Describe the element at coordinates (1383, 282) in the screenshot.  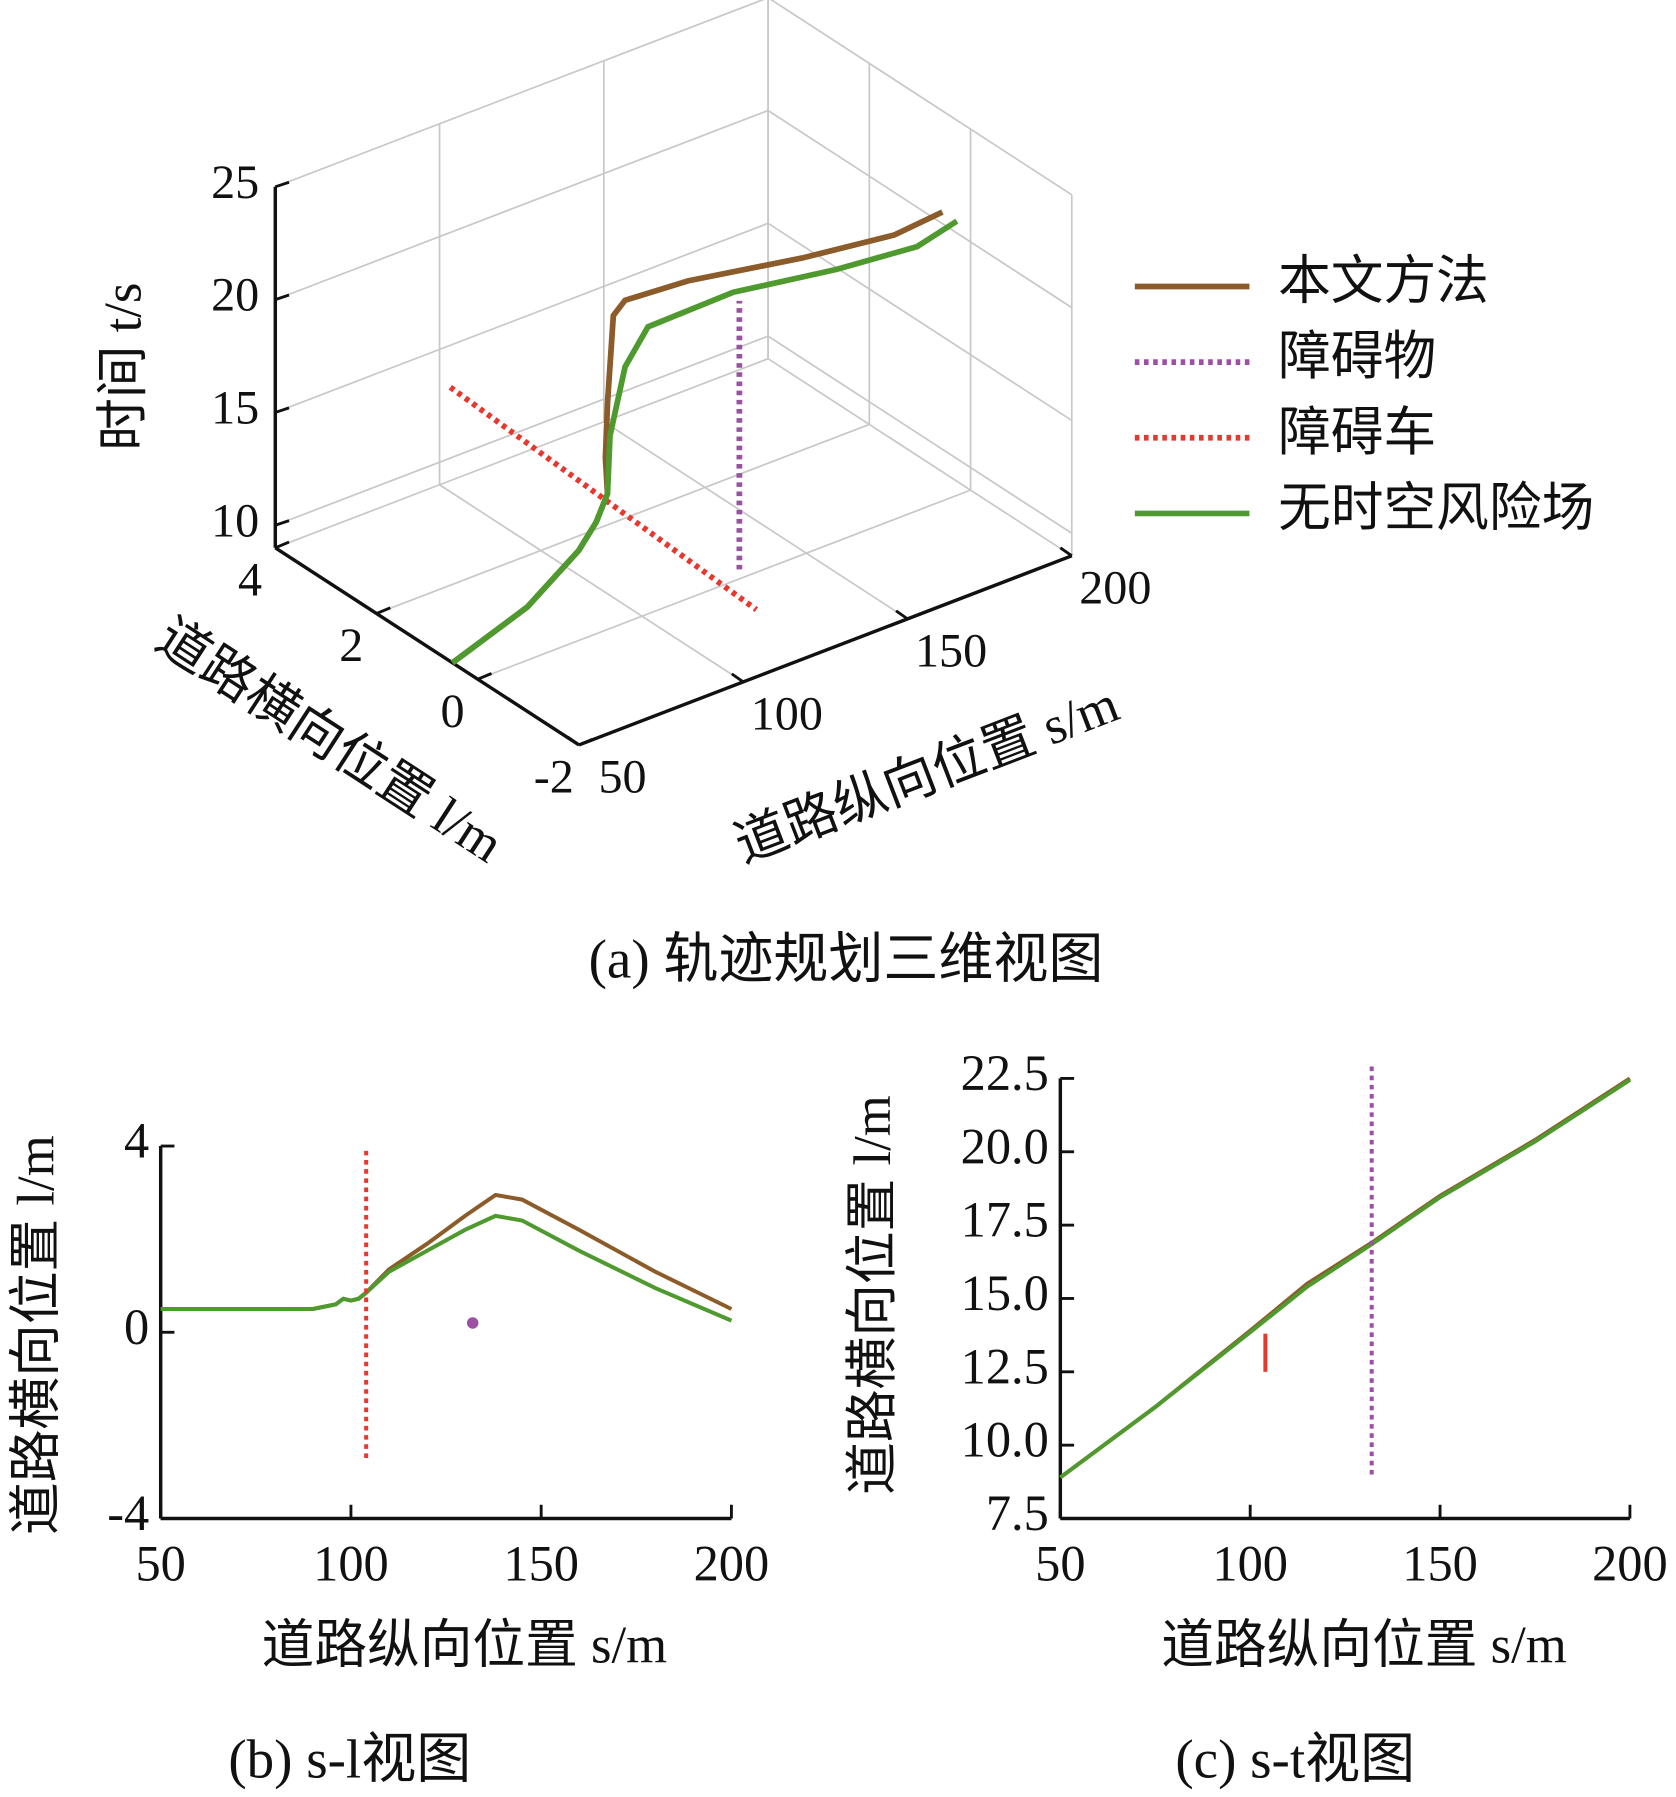
I see `legend-label: 本文方法` at that location.